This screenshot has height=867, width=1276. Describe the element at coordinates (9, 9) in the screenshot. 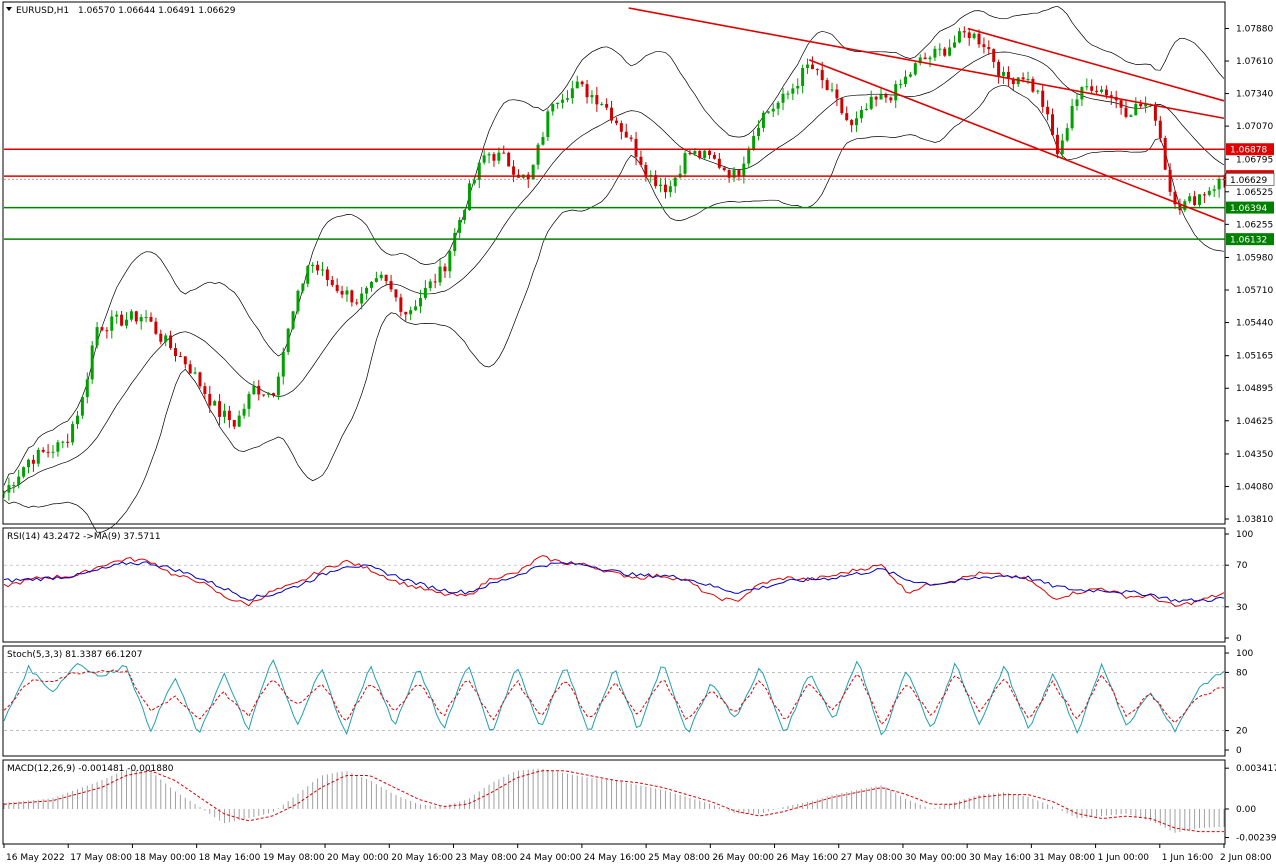

I see `dropdown-triangle-icon` at that location.